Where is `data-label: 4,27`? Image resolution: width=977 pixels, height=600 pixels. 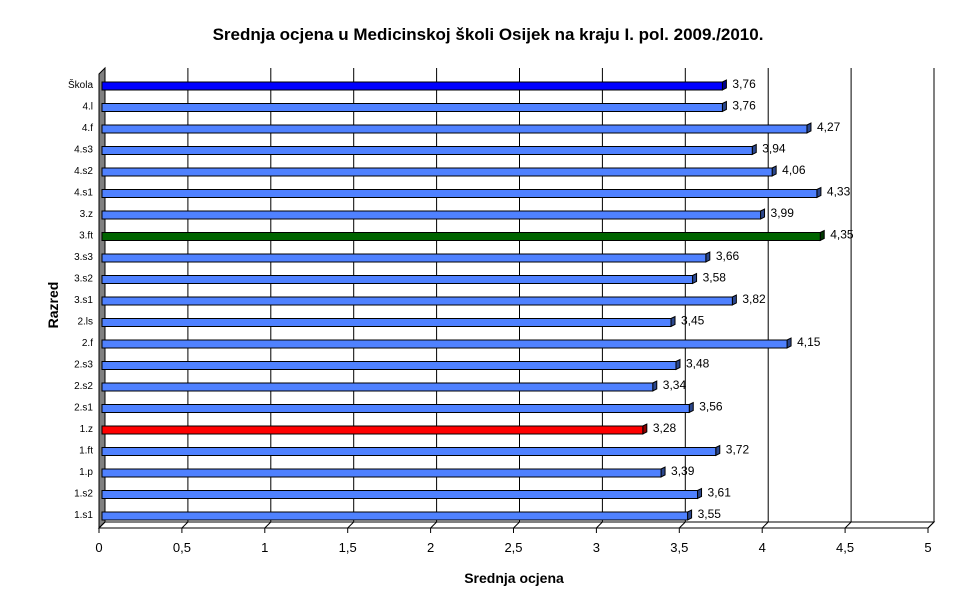
data-label: 4,27 is located at coordinates (829, 127).